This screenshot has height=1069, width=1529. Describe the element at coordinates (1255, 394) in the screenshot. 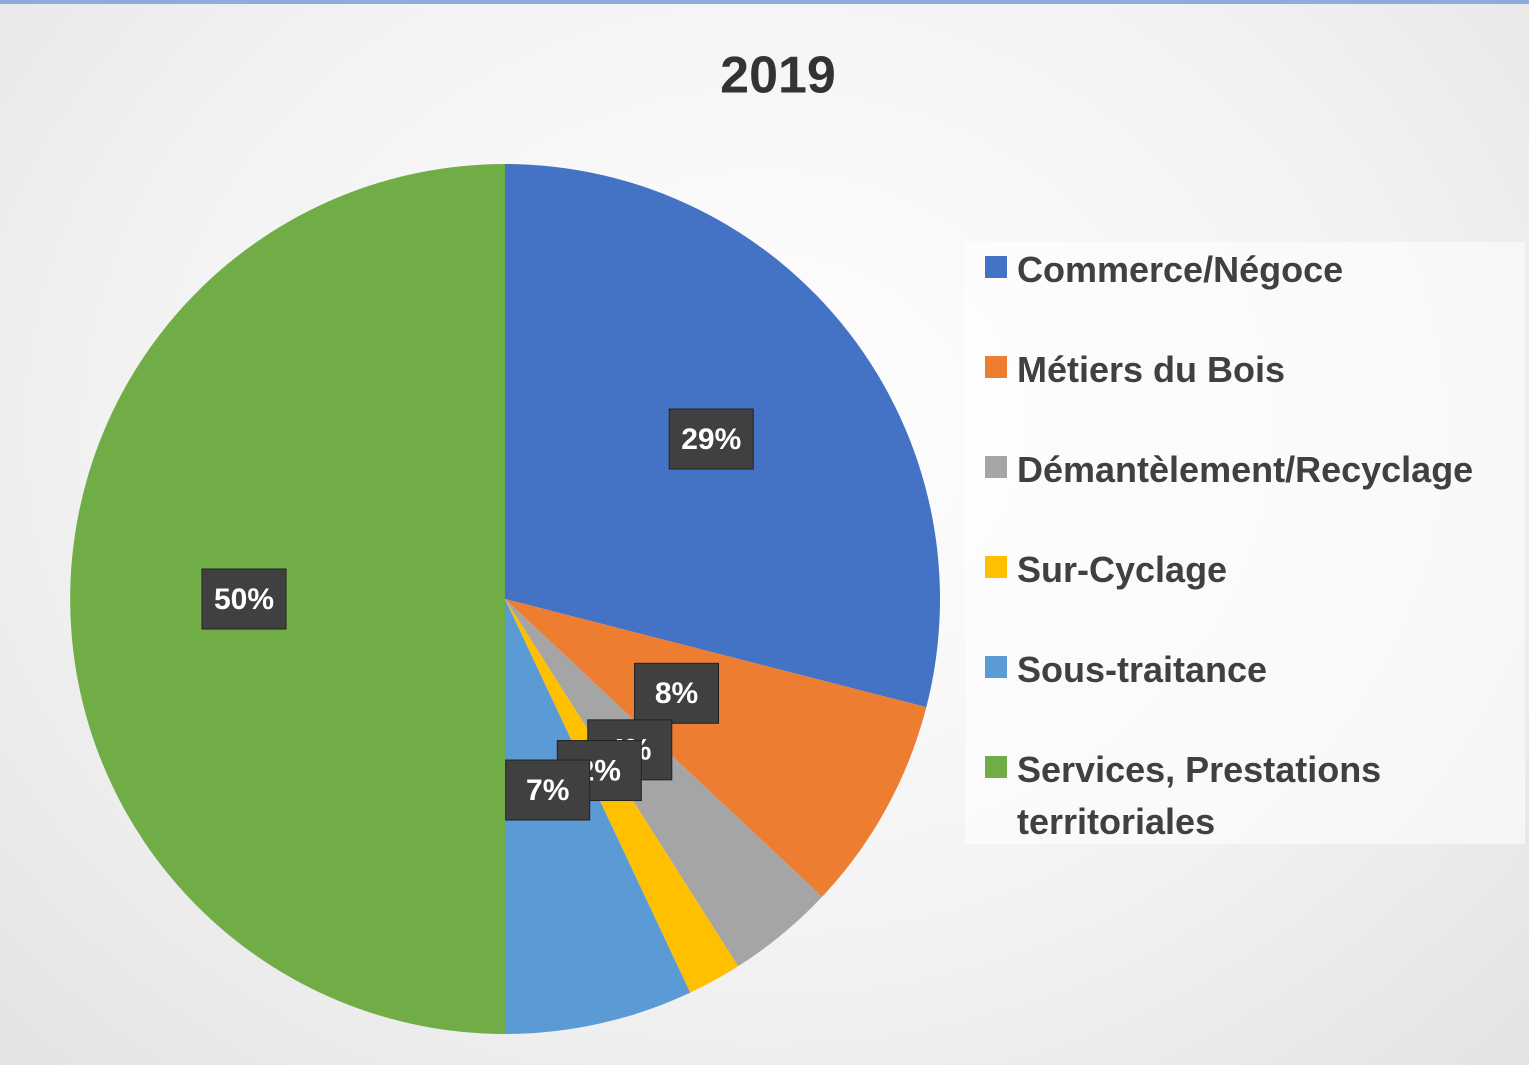

I see `legend-item: Métiers du Bois` at that location.